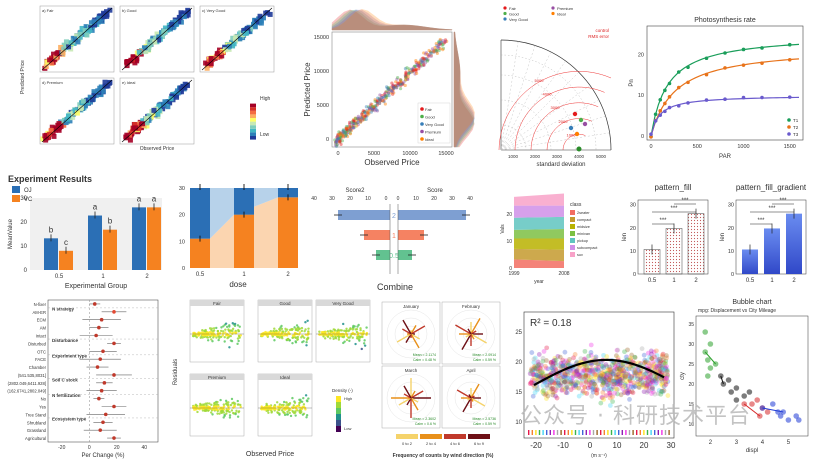 Image resolution: width=814 pixels, height=467 pixels. Describe the element at coordinates (413, 329) in the screenshot. I see `wind-spoke` at that location.